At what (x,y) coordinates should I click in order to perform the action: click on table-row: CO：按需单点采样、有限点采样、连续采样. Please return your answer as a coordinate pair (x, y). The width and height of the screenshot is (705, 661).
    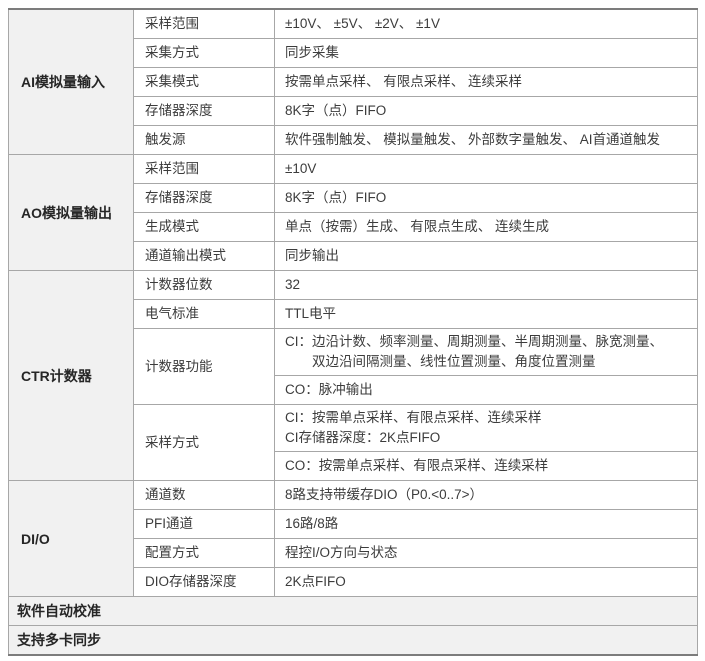
    Looking at the image, I should click on (353, 466).